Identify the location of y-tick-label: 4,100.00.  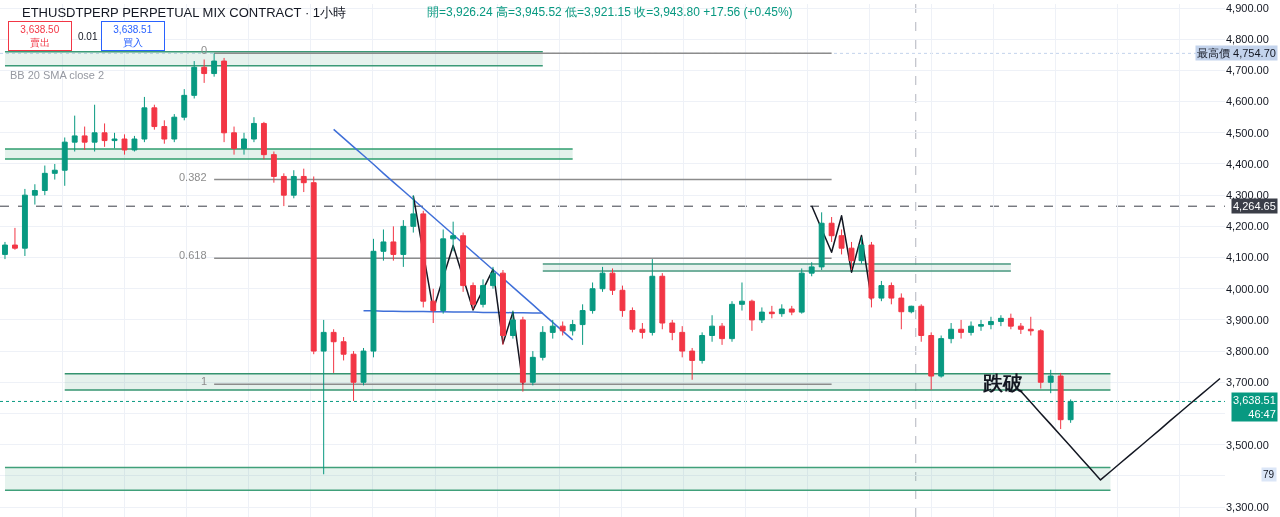
(1247, 257).